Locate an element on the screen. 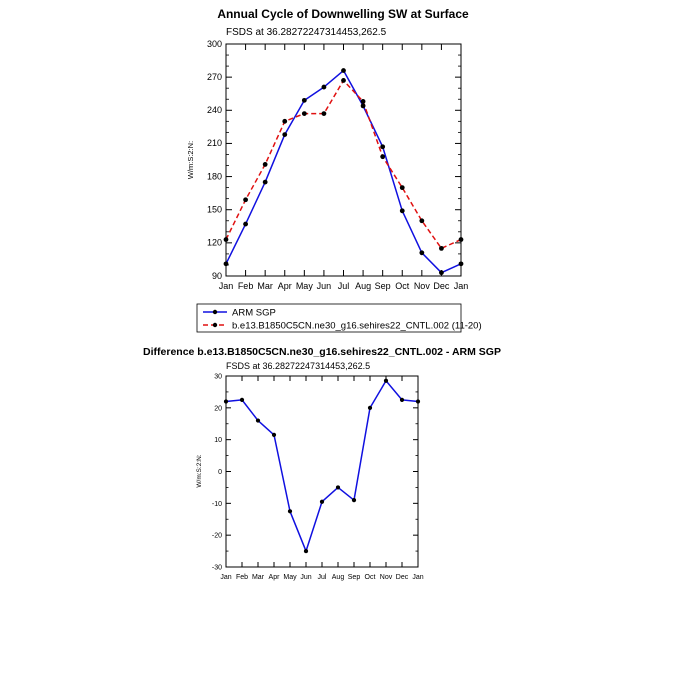 The width and height of the screenshot is (675, 675). c2-xtick-label: Oct is located at coordinates (370, 577).